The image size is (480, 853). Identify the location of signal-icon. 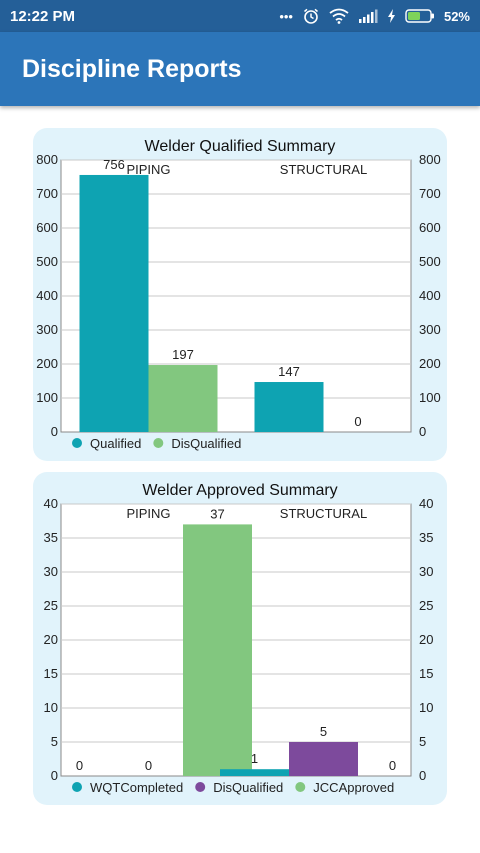
(368, 16).